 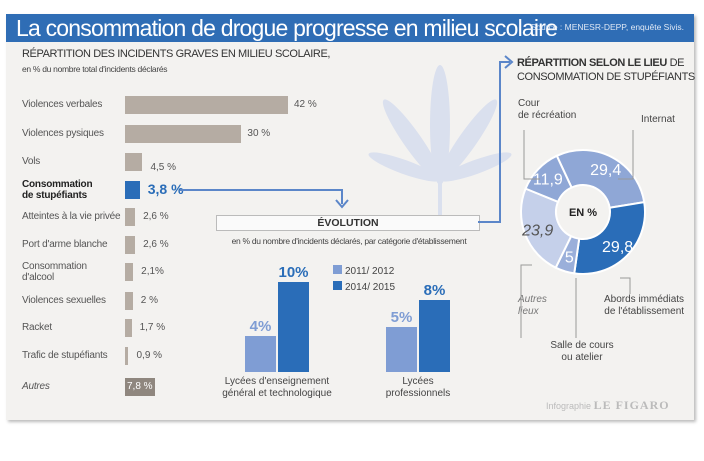 What do you see at coordinates (532, 305) in the screenshot?
I see `label-autres: Autres lieux` at bounding box center [532, 305].